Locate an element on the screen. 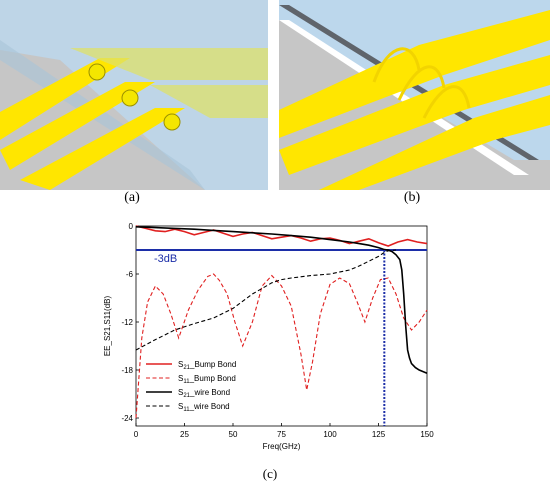 Image resolution: width=550 pixels, height=482 pixels. y-tick-label: -6 is located at coordinates (130, 274).